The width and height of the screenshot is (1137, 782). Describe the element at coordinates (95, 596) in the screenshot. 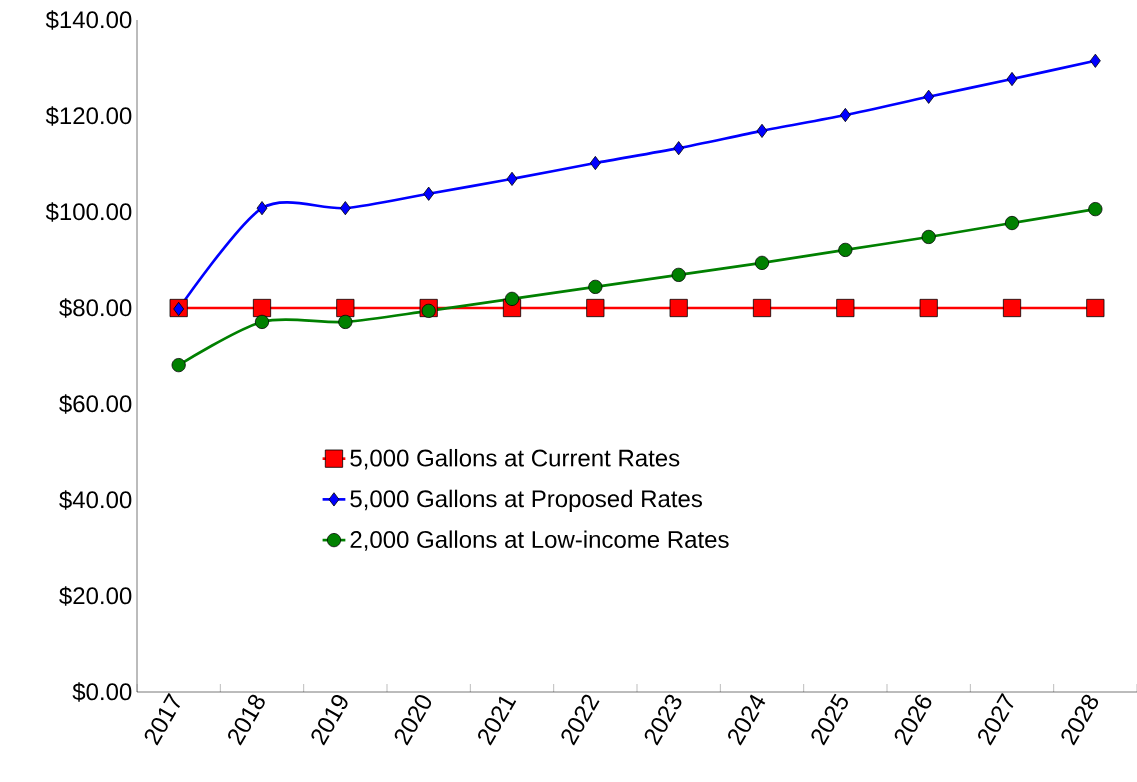

I see `y-tick-label: $20.00` at that location.